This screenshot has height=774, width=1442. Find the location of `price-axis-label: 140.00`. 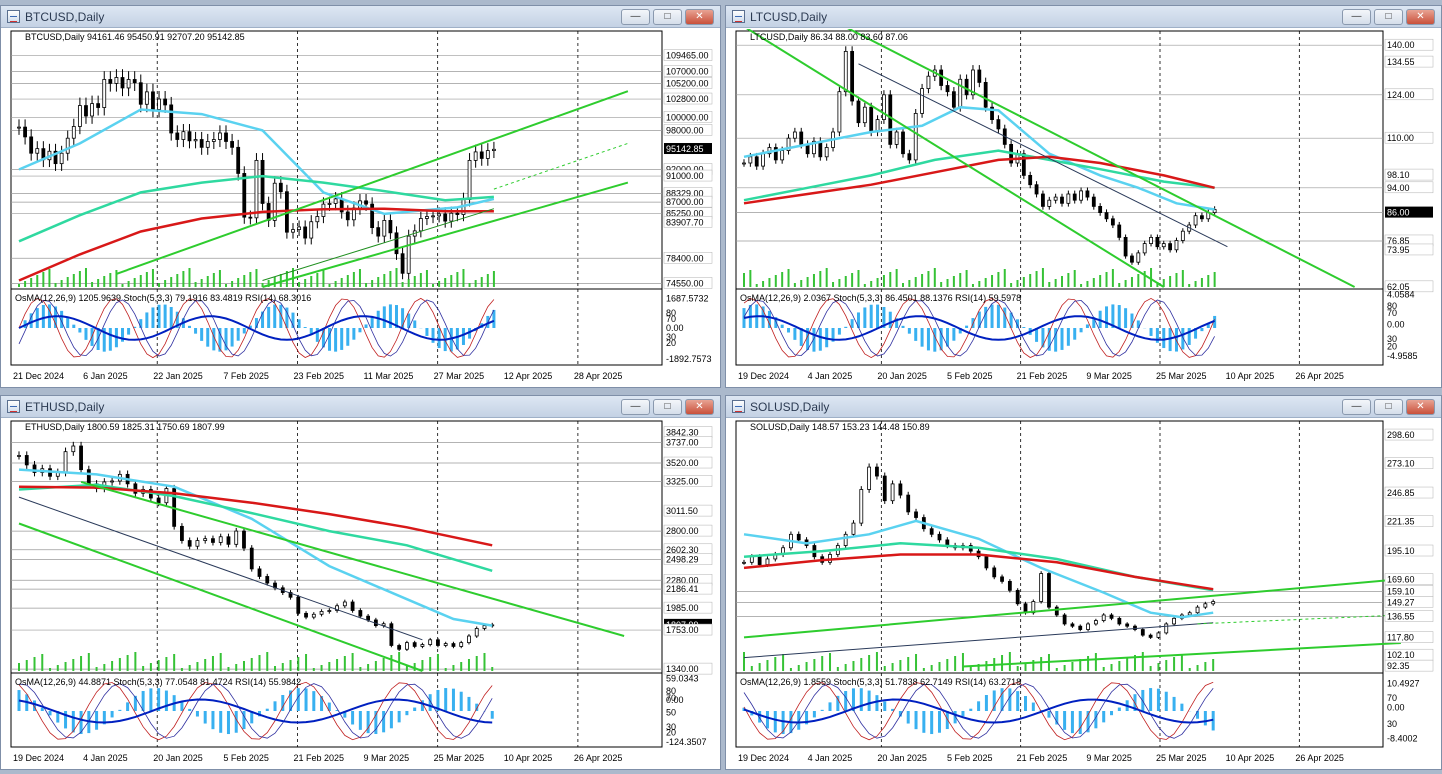

price-axis-label: 140.00 is located at coordinates (1401, 45).